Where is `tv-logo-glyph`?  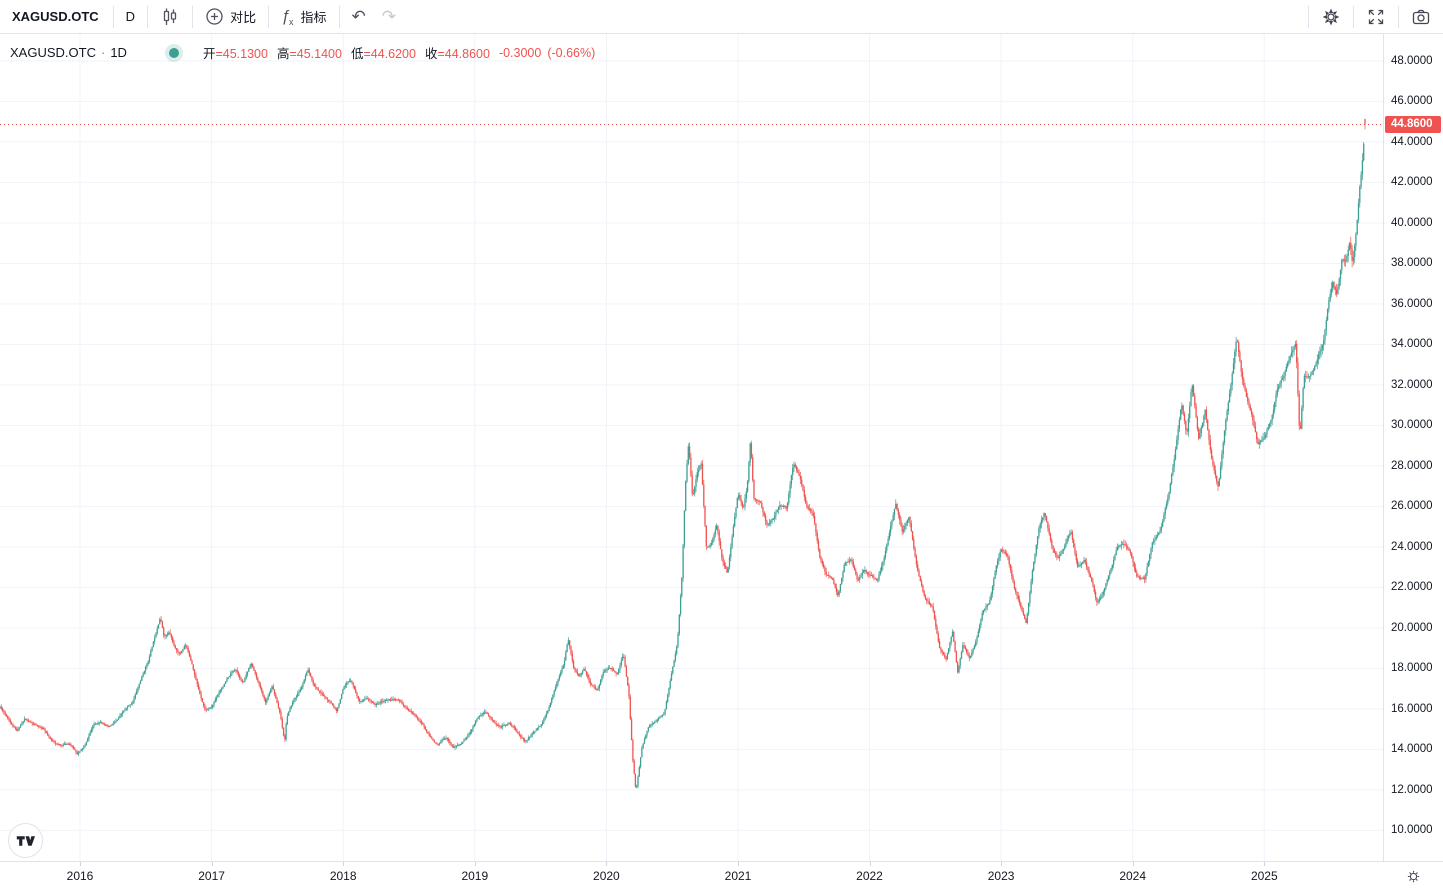 tv-logo-glyph is located at coordinates (25, 840).